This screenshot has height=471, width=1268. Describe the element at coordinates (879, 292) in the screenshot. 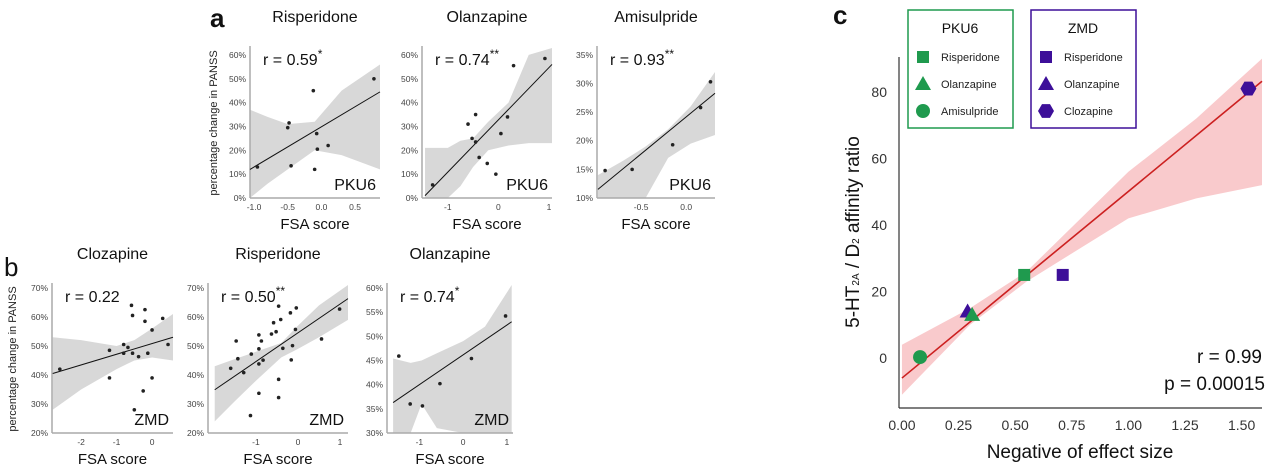

I see `y-tick-label: 20` at that location.